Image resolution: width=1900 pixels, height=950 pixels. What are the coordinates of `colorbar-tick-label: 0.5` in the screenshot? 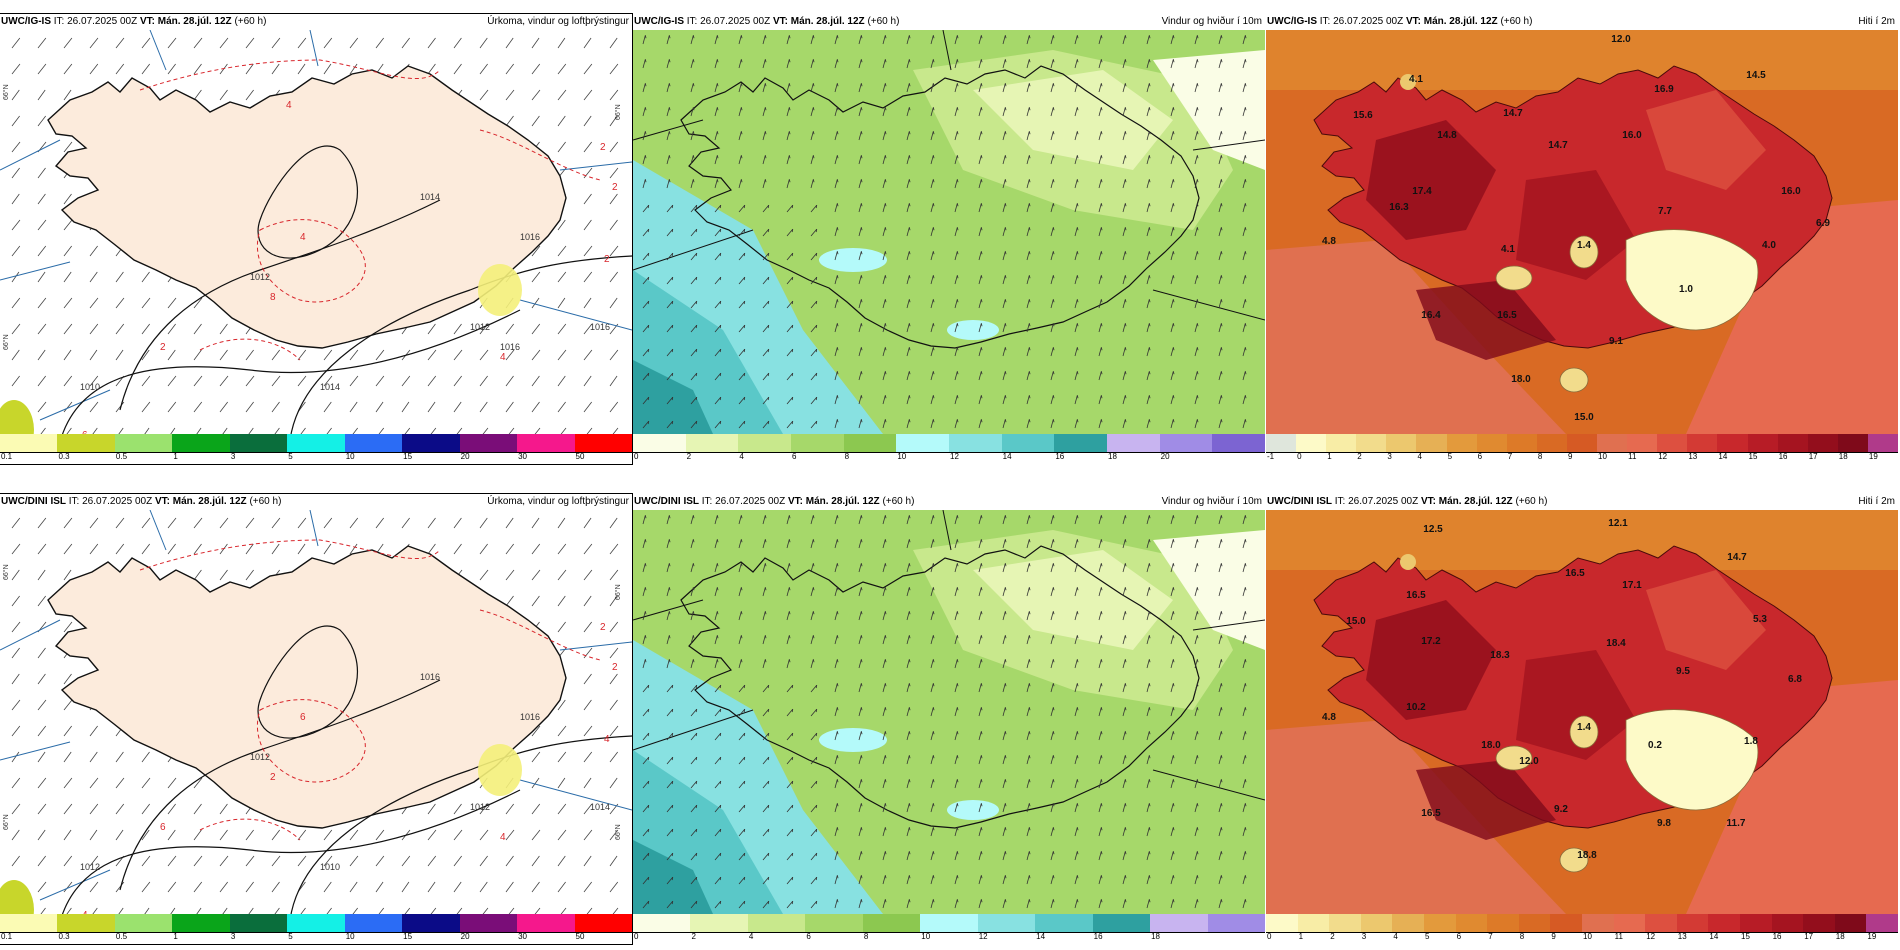 It's located at (121, 456).